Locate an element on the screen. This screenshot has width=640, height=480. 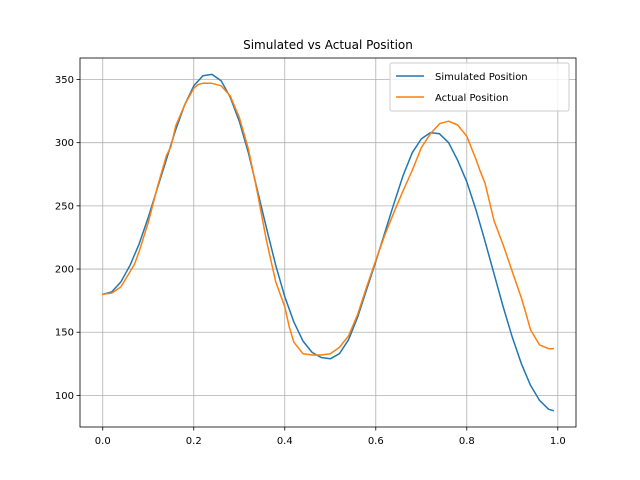
legend-label-simulated: Simulated Position is located at coordinates (481, 77).